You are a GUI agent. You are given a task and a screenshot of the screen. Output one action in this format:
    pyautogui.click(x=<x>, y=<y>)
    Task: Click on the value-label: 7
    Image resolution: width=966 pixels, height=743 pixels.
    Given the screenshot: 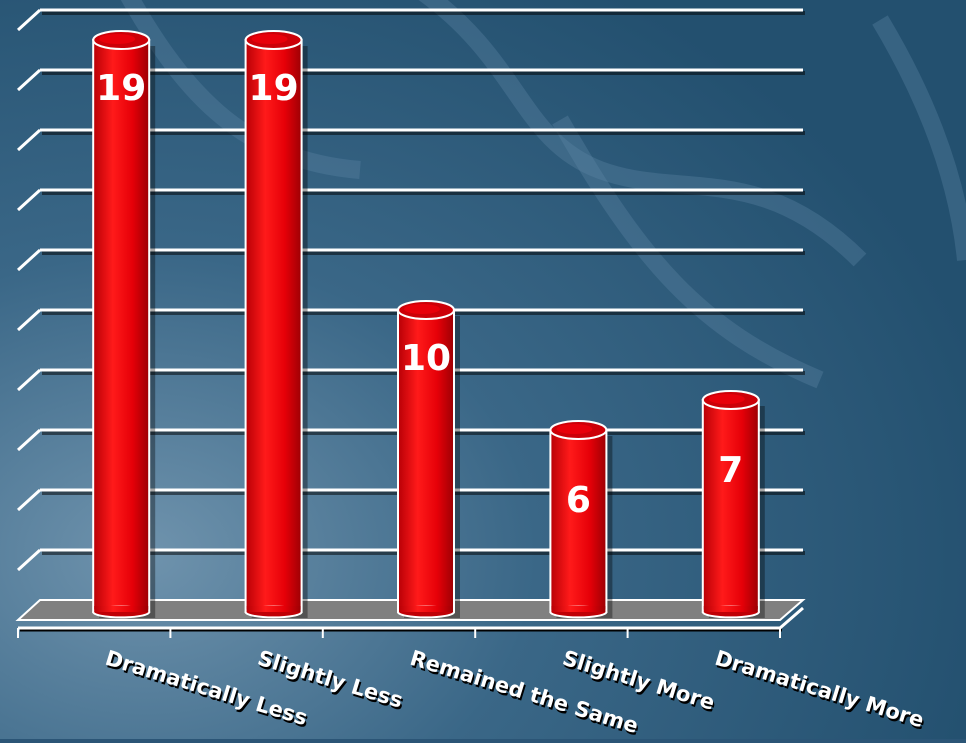 What is the action you would take?
    pyautogui.click(x=730, y=470)
    